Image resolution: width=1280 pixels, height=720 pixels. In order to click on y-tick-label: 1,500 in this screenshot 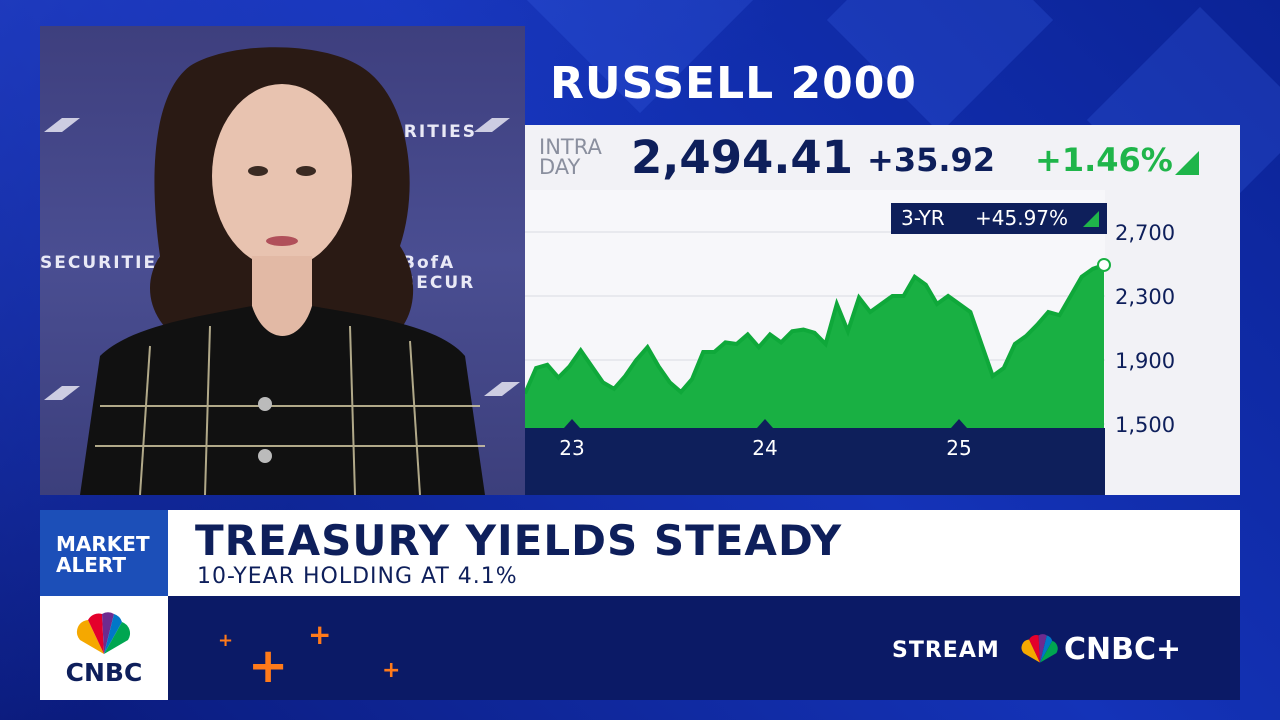, I will do `click(1145, 425)`.